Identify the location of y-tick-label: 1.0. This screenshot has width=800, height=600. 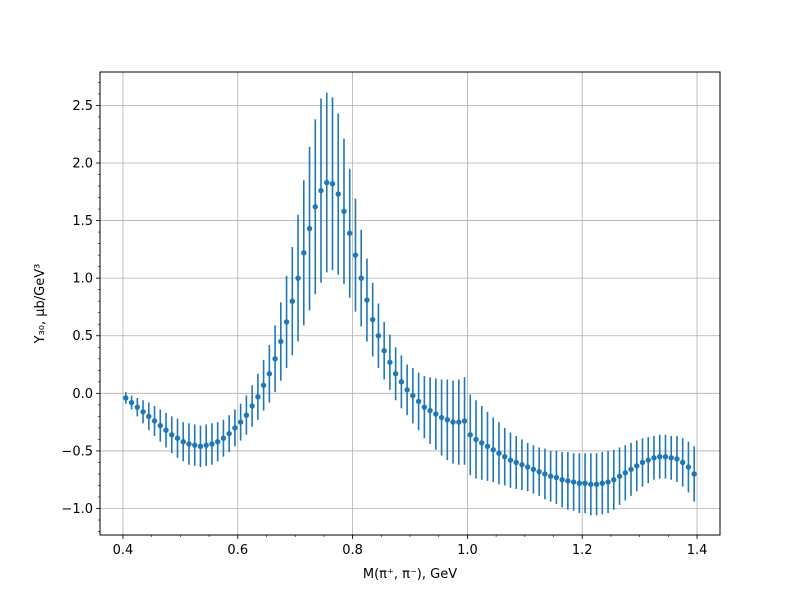
(82, 279).